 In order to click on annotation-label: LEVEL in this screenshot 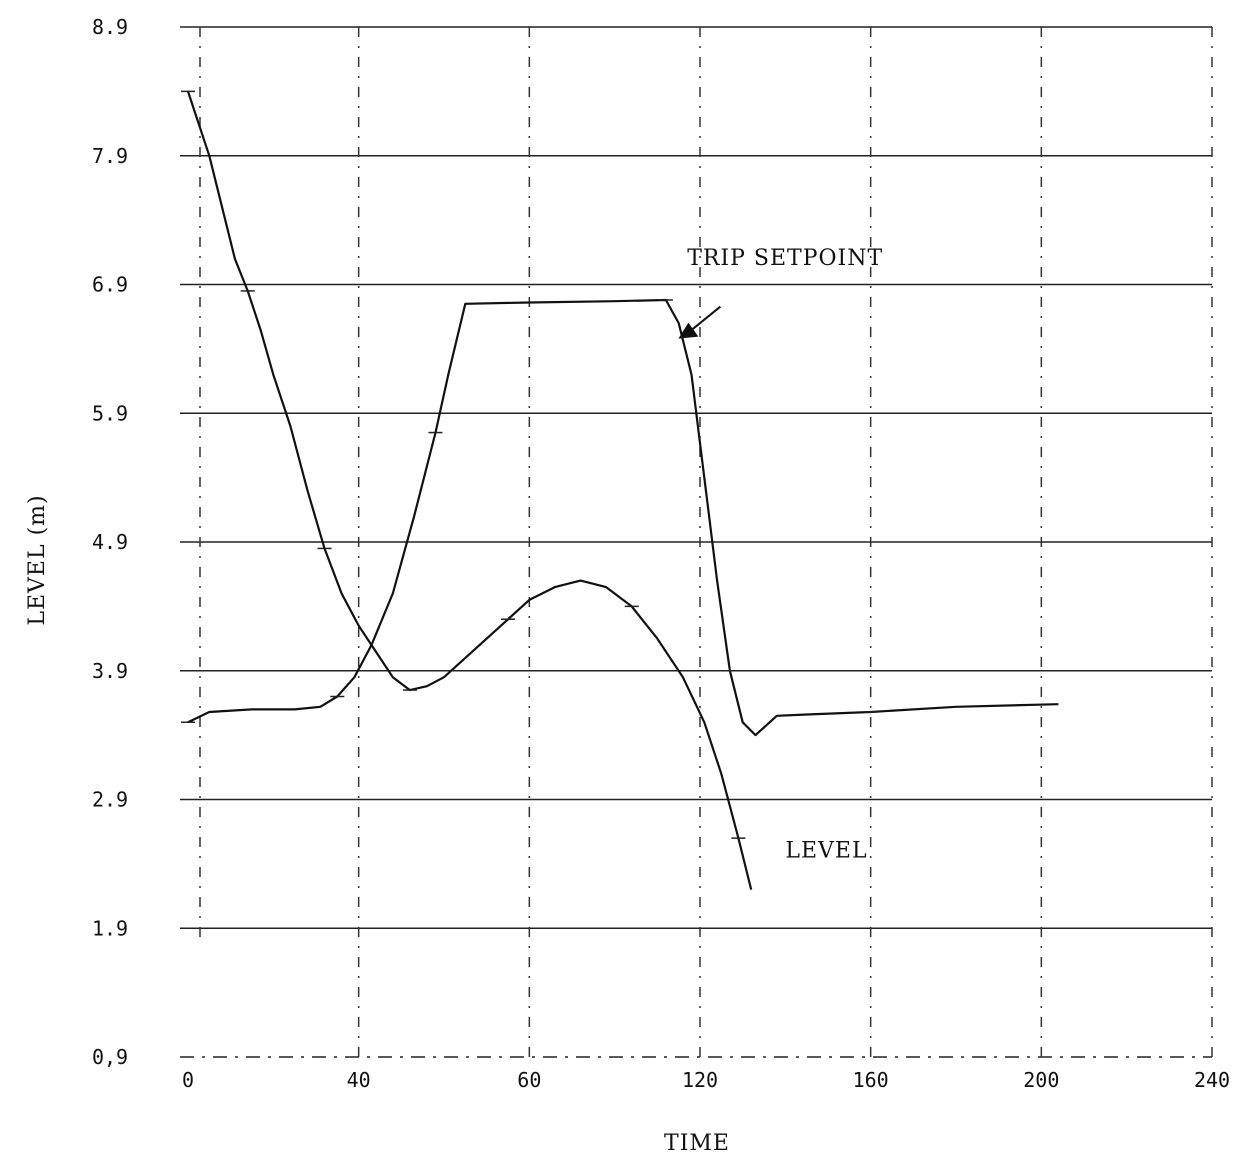, I will do `click(826, 850)`.